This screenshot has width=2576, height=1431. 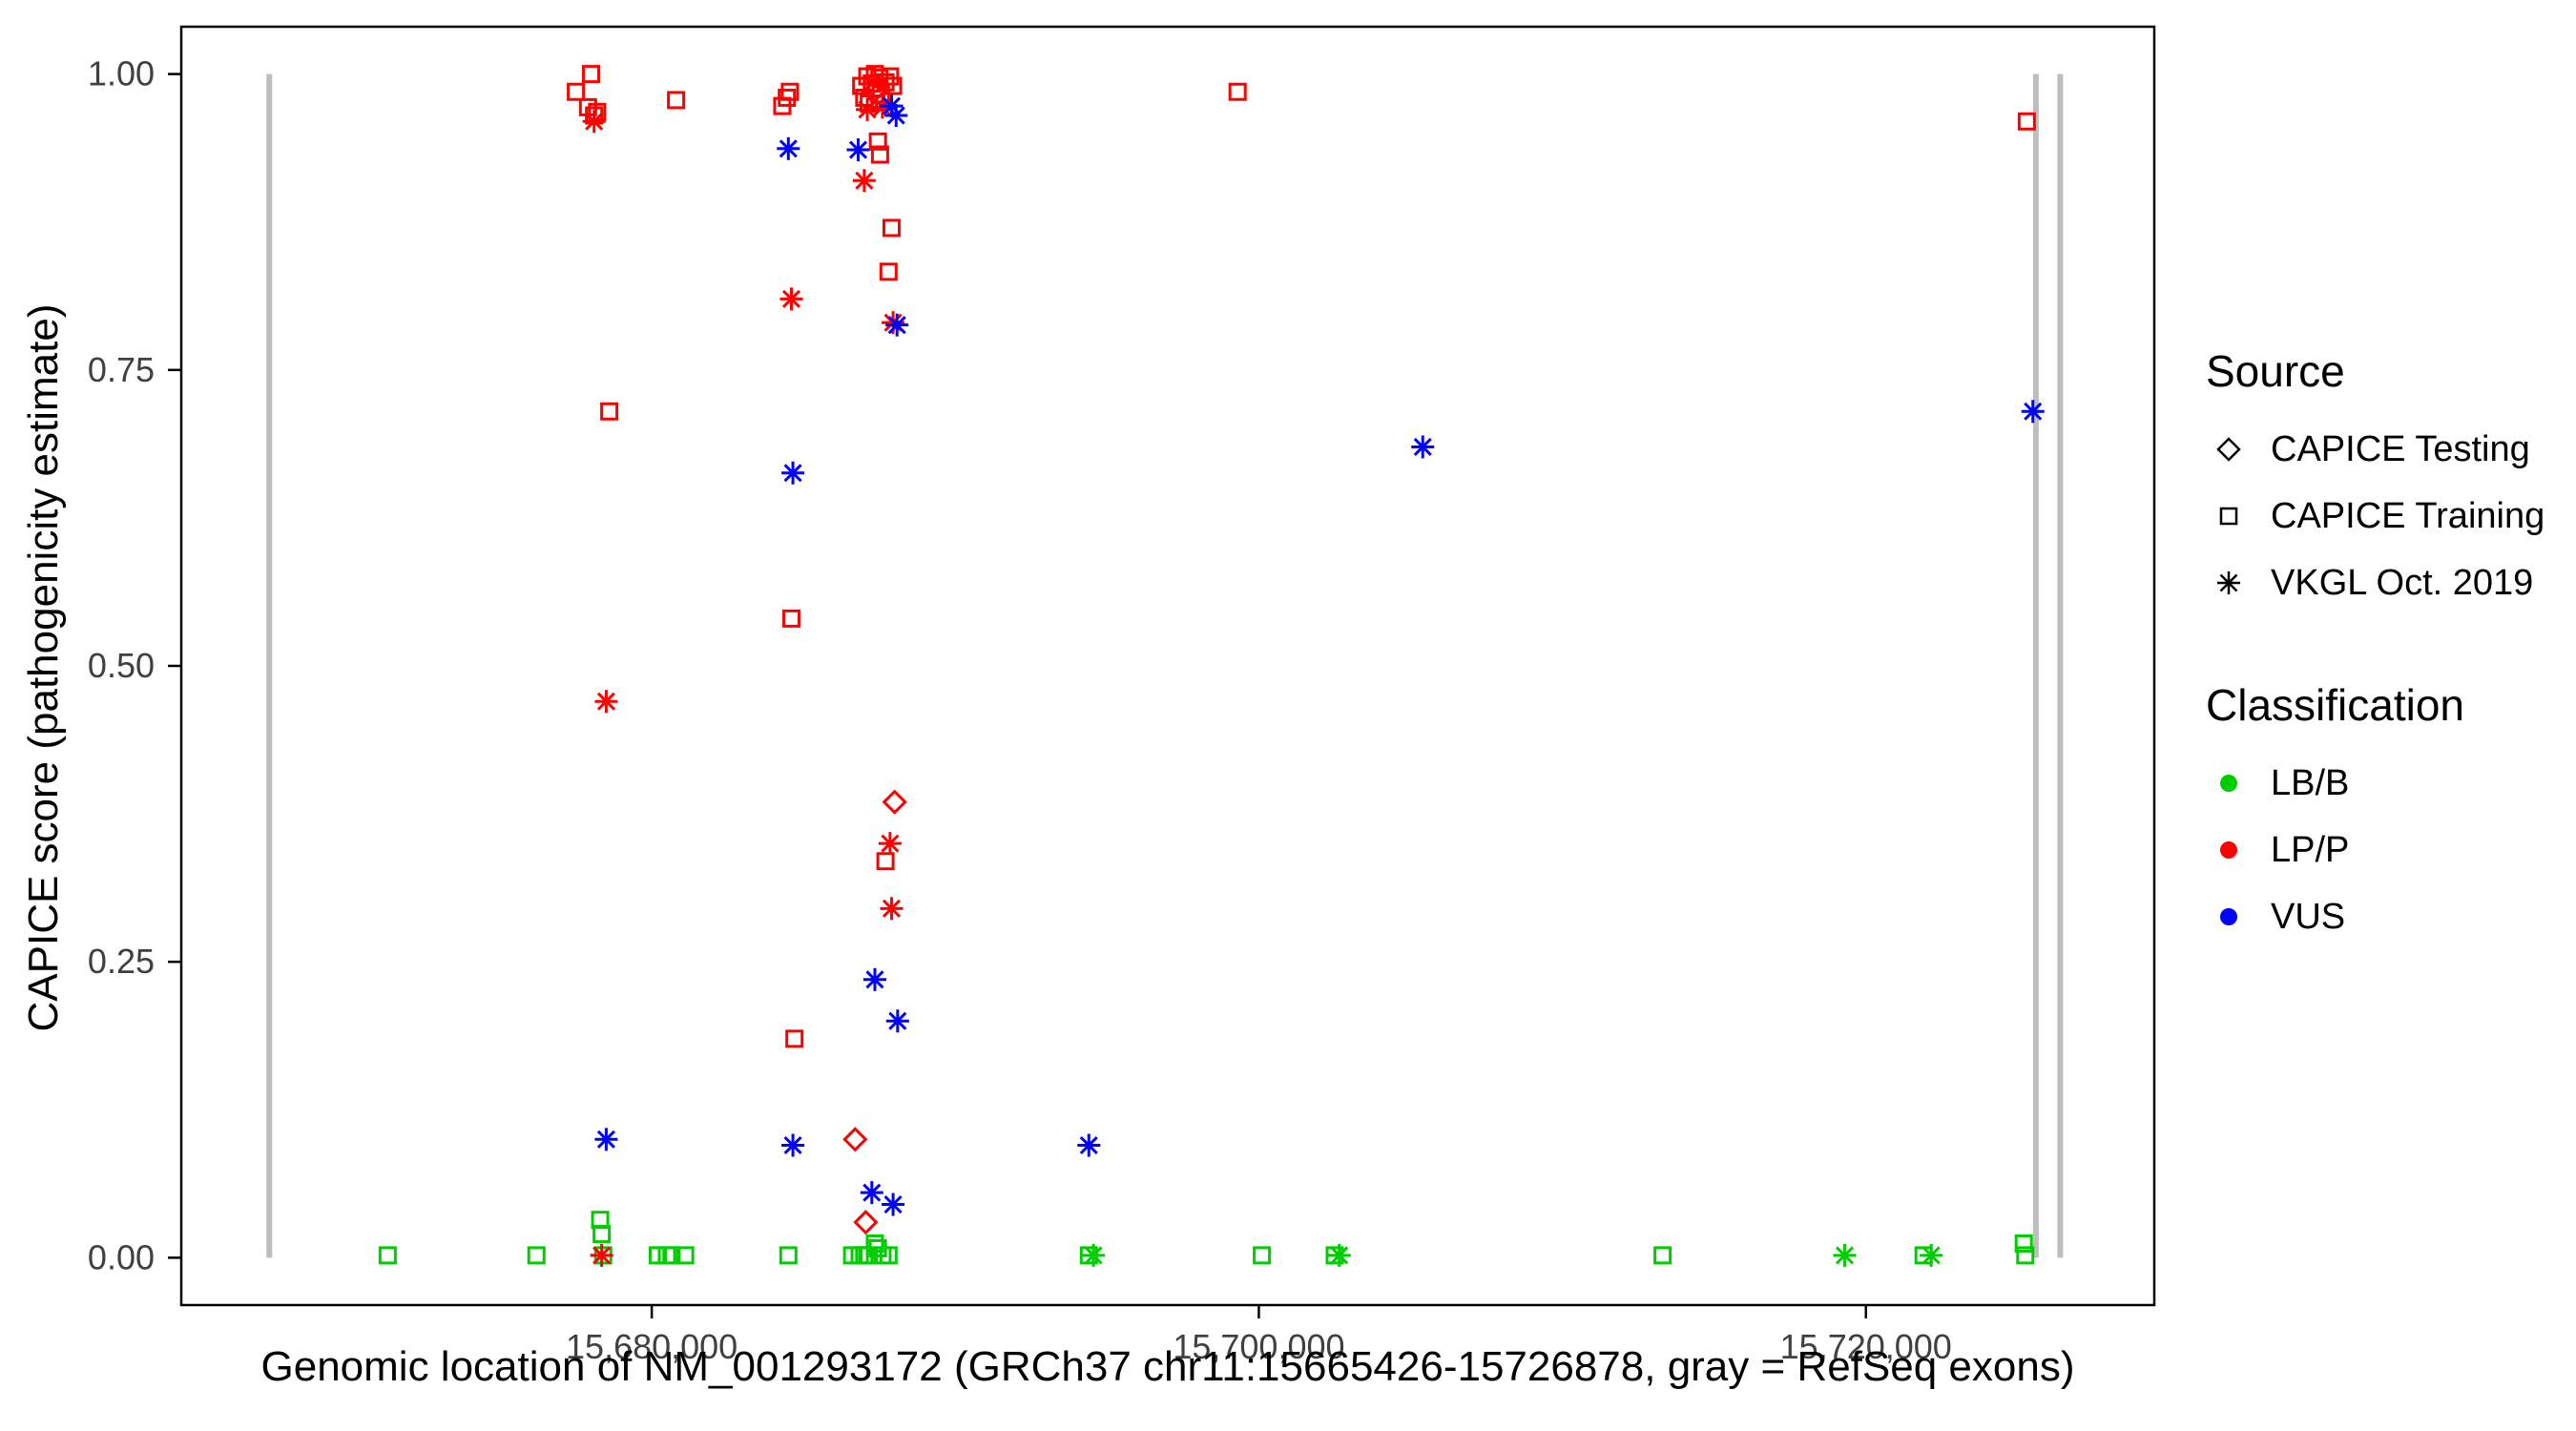 I want to click on legend-item-lbb: LB/B, so click(x=2387, y=783).